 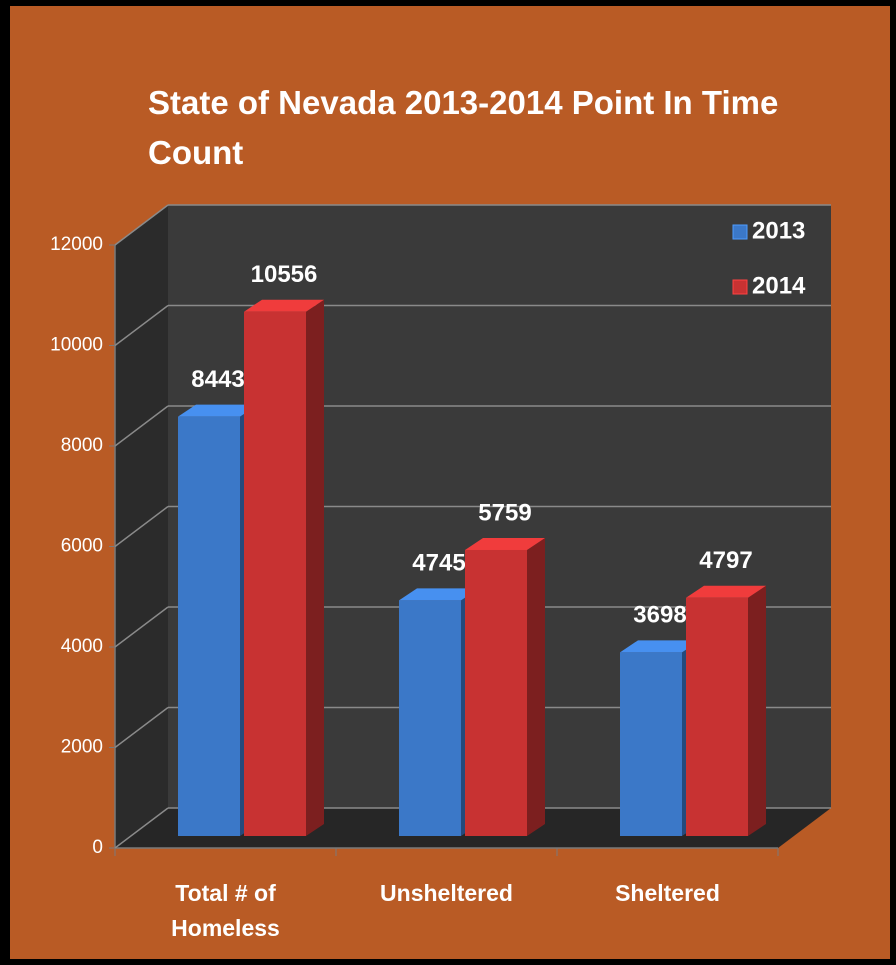 What do you see at coordinates (82, 546) in the screenshot?
I see `y-tick-label: 6000` at bounding box center [82, 546].